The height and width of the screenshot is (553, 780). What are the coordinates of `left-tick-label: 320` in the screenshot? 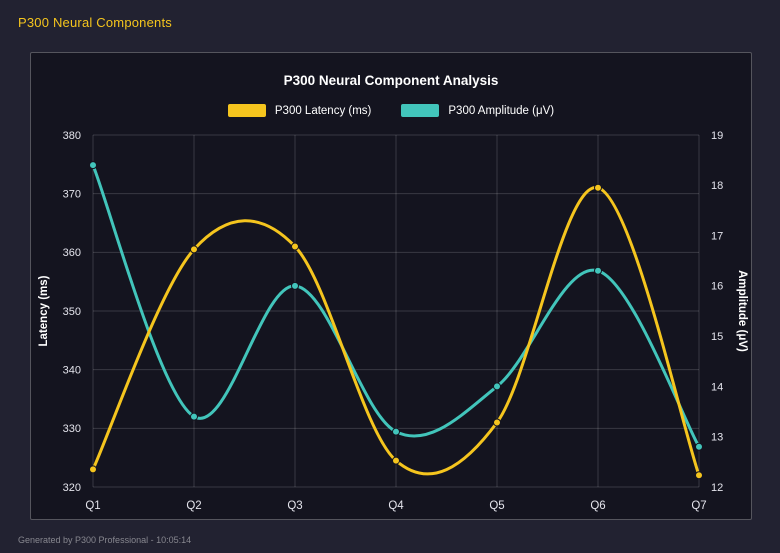 It's located at (72, 488).